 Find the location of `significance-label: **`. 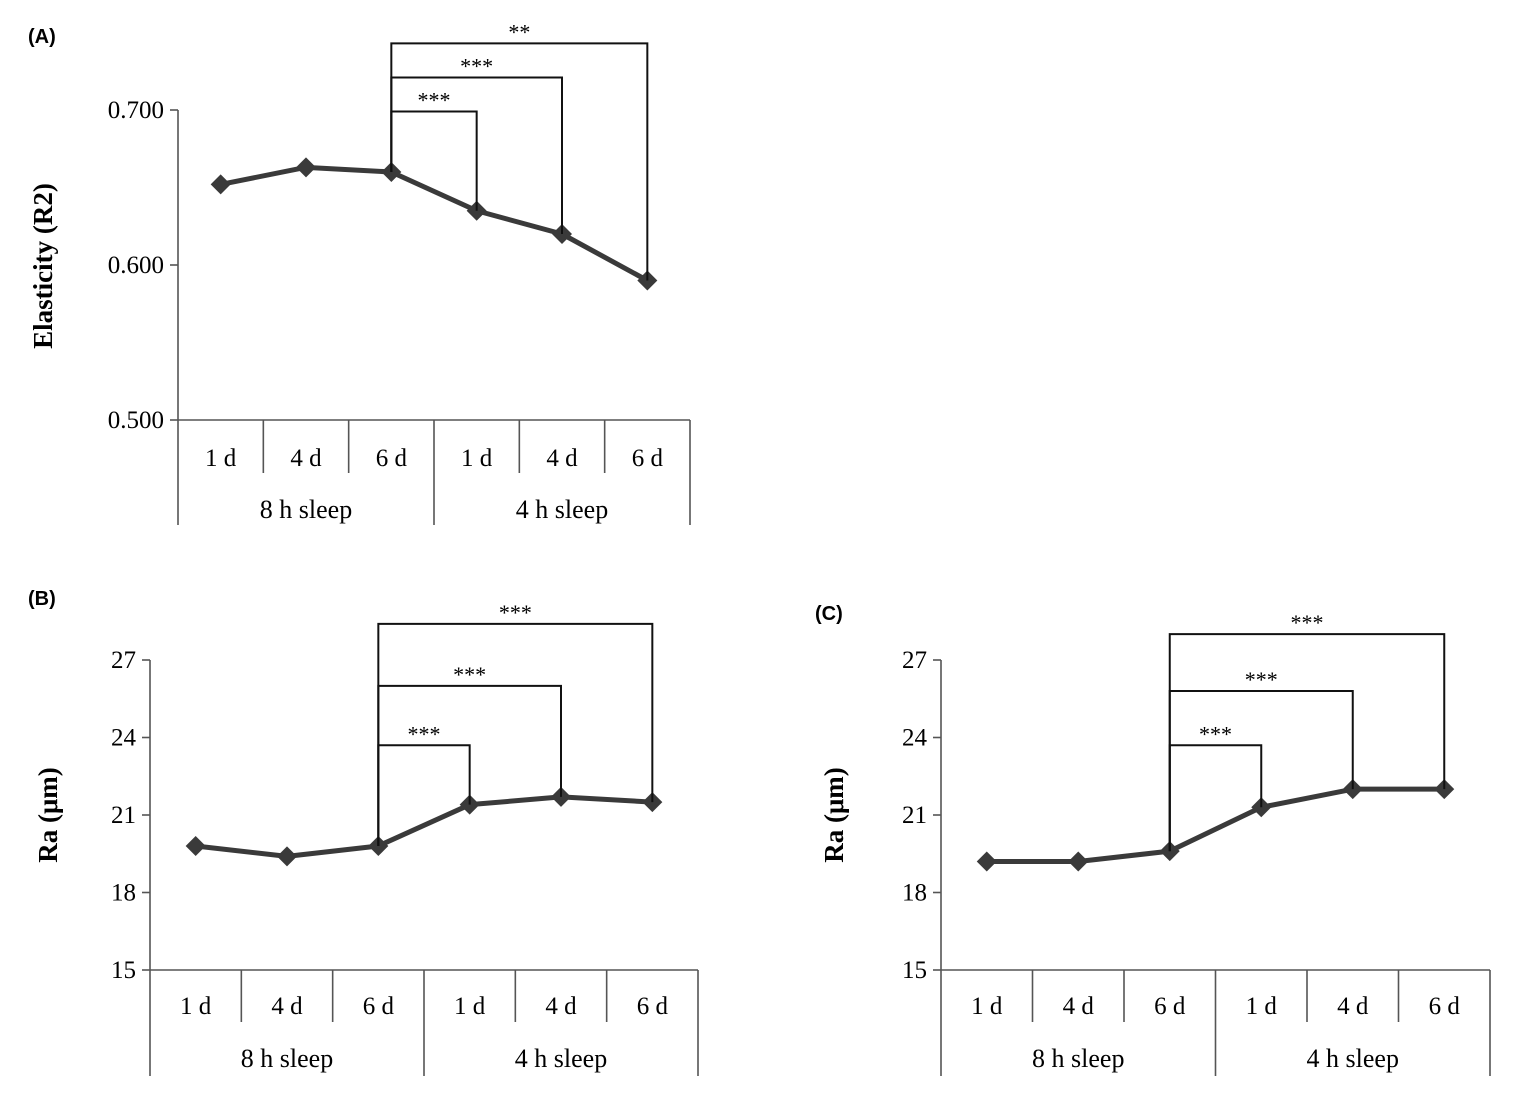

significance-label: ** is located at coordinates (519, 31).